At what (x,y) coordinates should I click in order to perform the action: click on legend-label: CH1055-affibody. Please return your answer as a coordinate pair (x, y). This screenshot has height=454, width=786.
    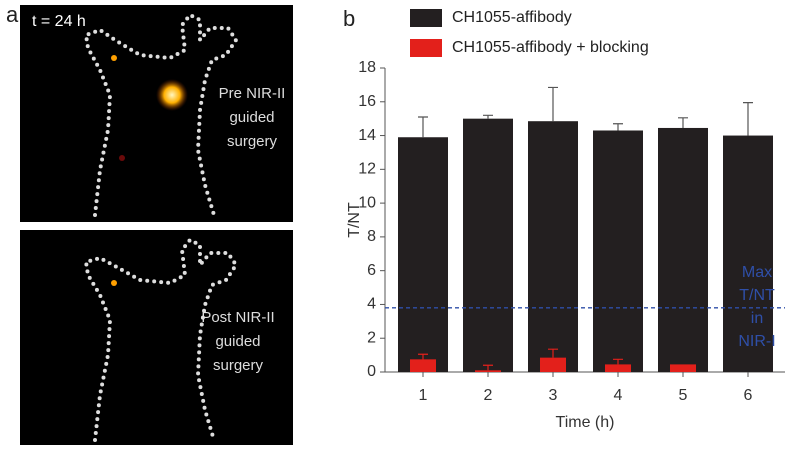
    Looking at the image, I should click on (512, 17).